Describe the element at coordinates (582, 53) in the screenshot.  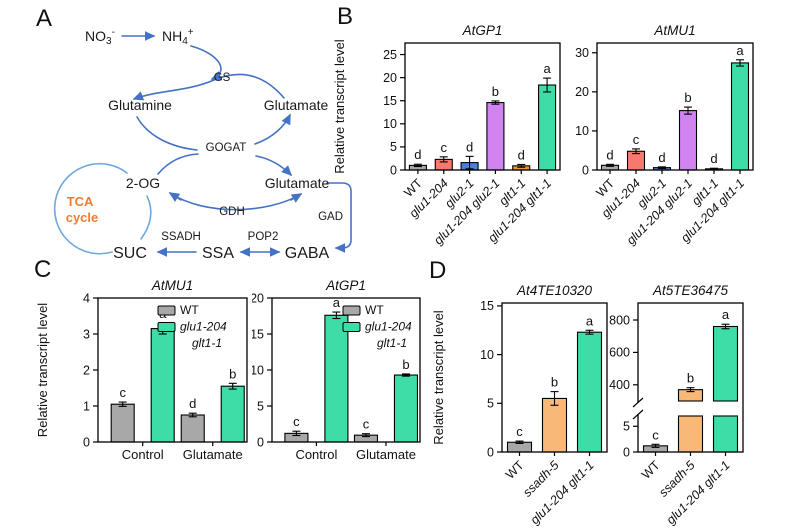
I see `y-tick-label: 30` at that location.